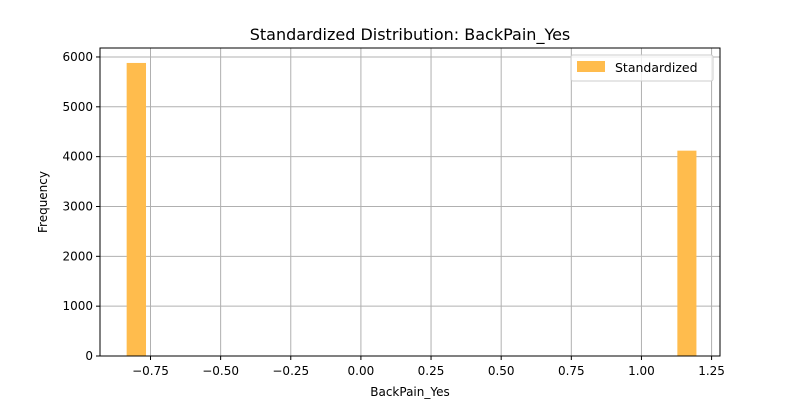 This screenshot has height=400, width=800. What do you see at coordinates (501, 371) in the screenshot?
I see `x-tick-label: 0.50` at bounding box center [501, 371].